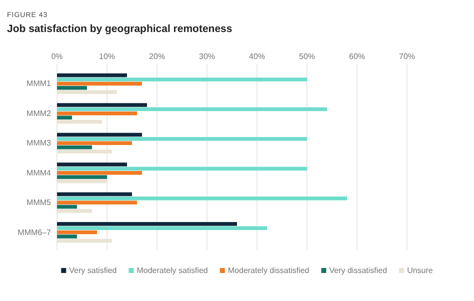  I want to click on y-tick-label: MMM4, so click(39, 173).